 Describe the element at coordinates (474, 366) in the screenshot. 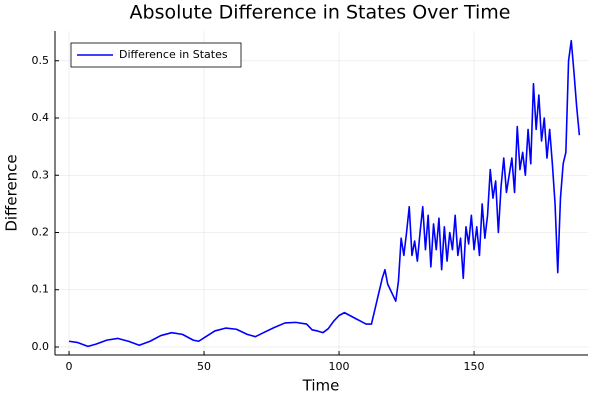

I see `x-tick-label: 150` at that location.